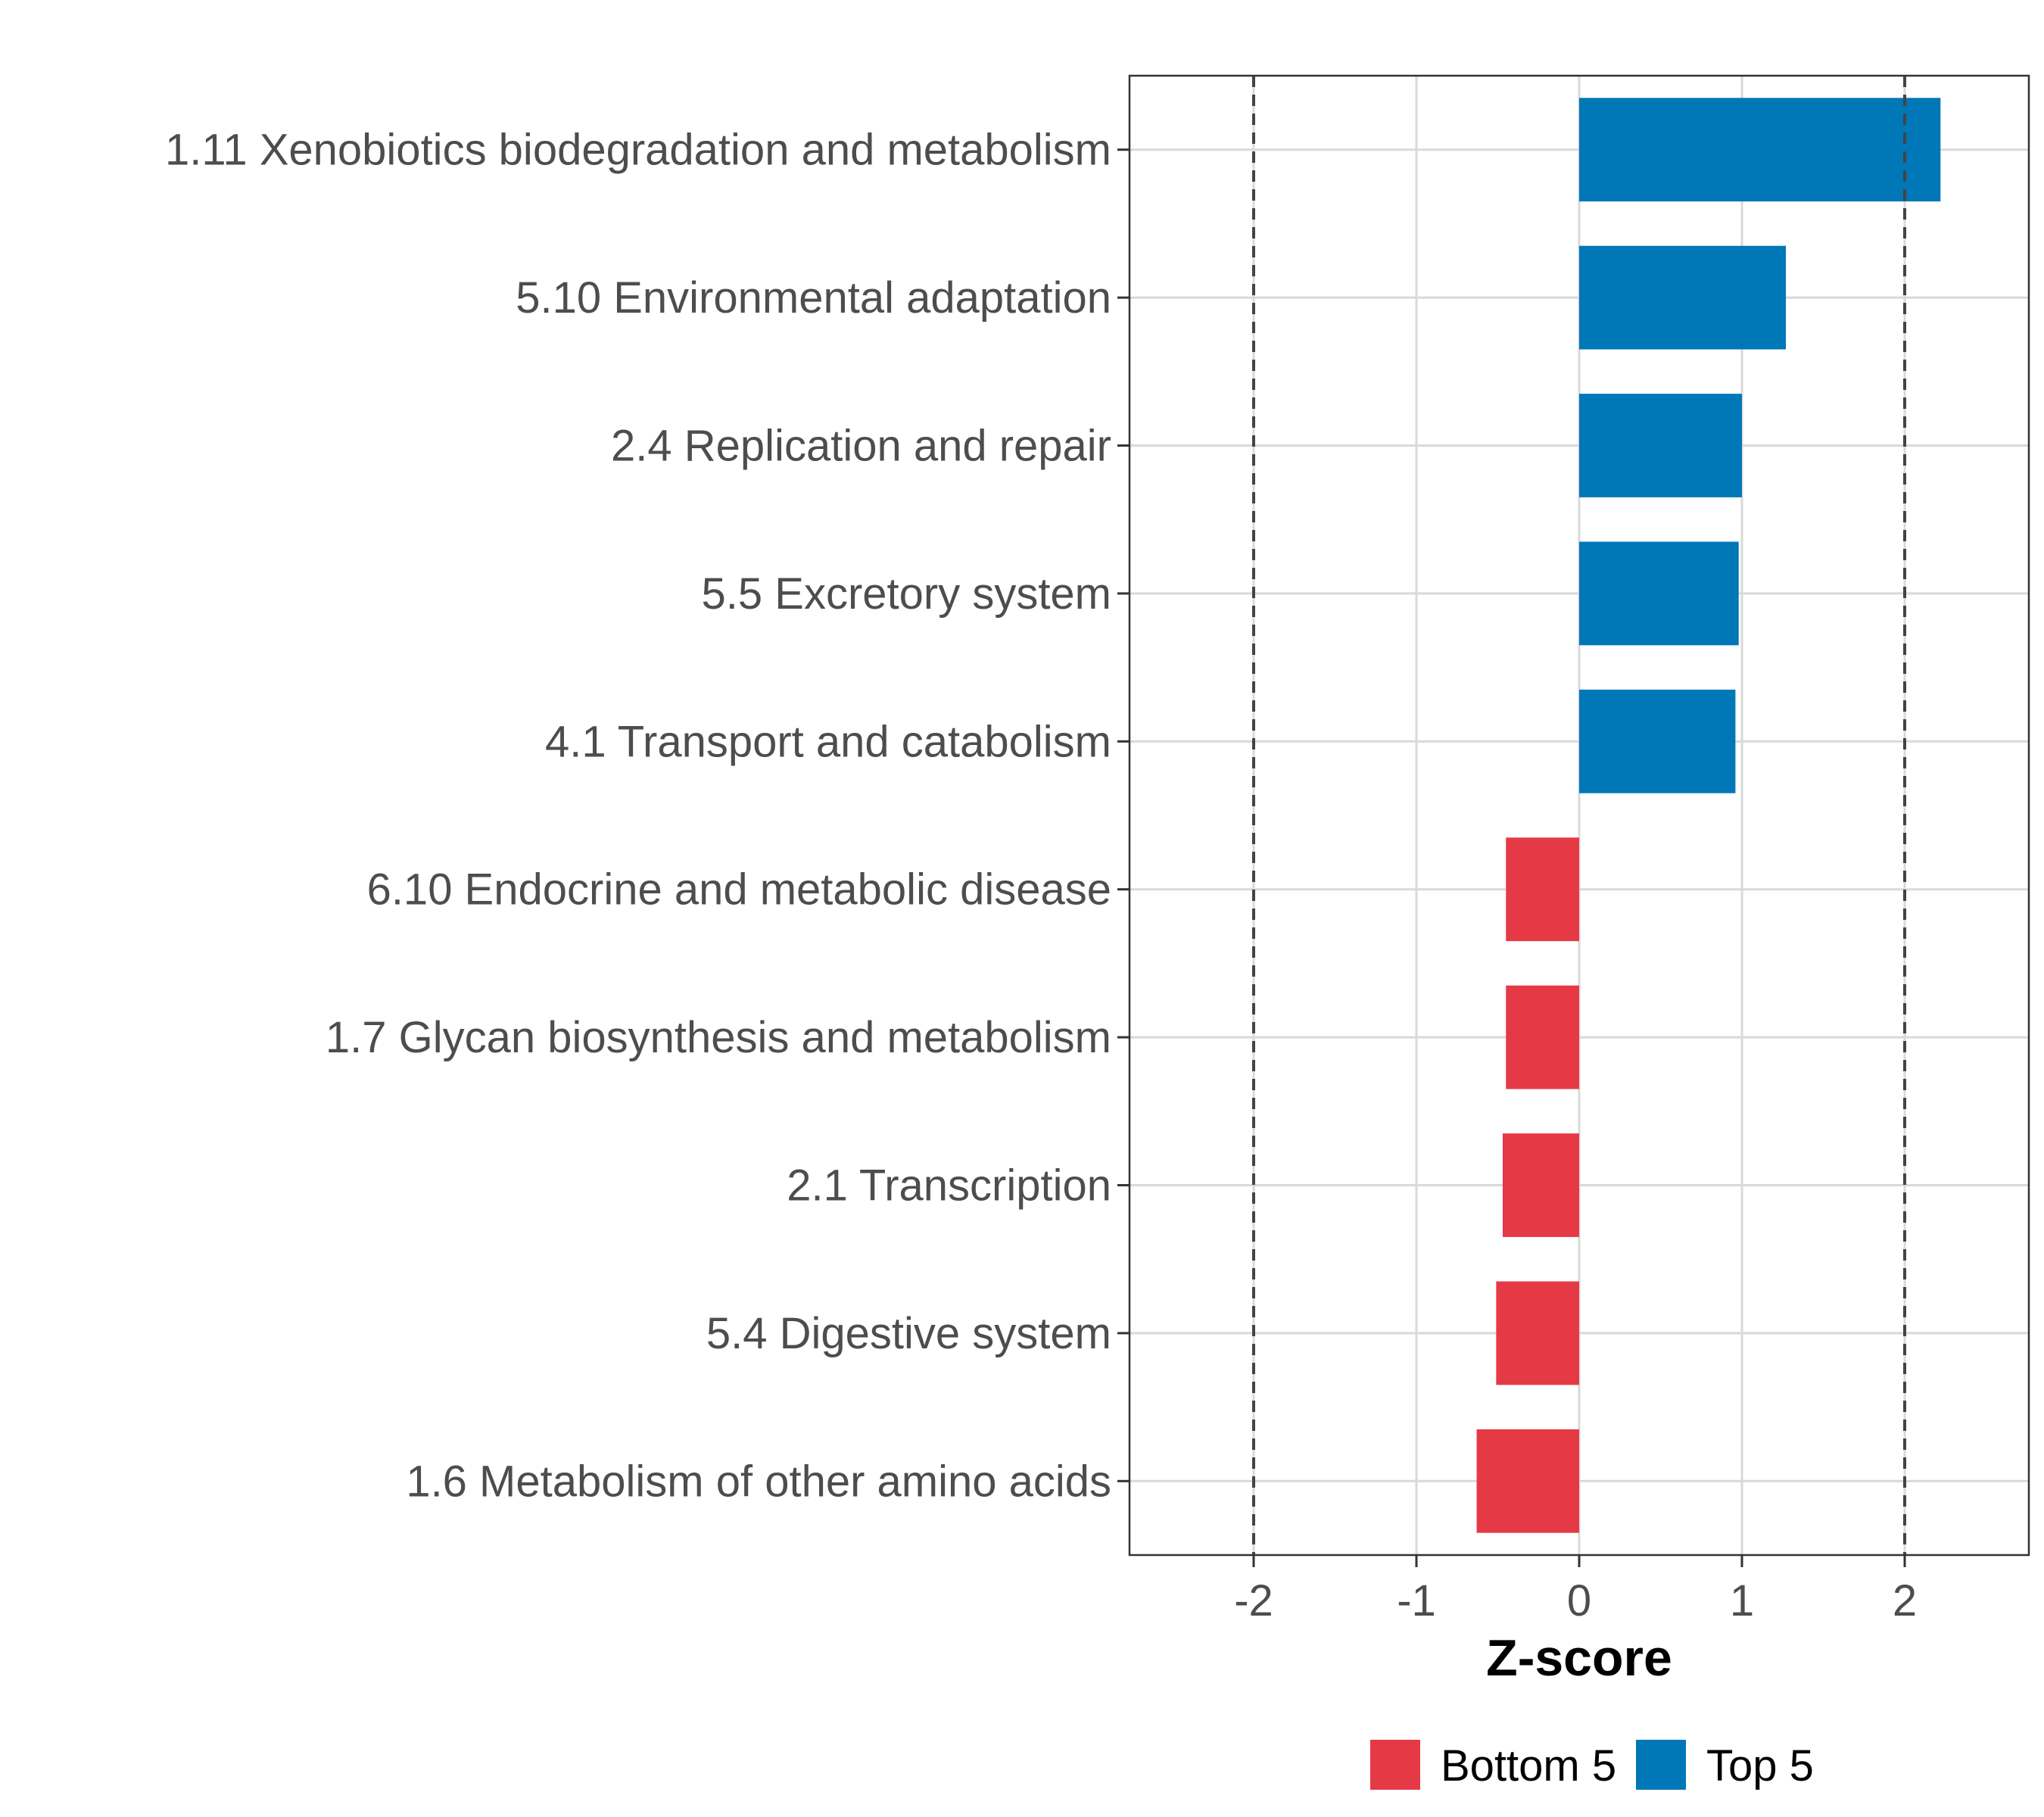 This screenshot has width=2044, height=1817. I want to click on x-tick-label: 0, so click(1579, 1600).